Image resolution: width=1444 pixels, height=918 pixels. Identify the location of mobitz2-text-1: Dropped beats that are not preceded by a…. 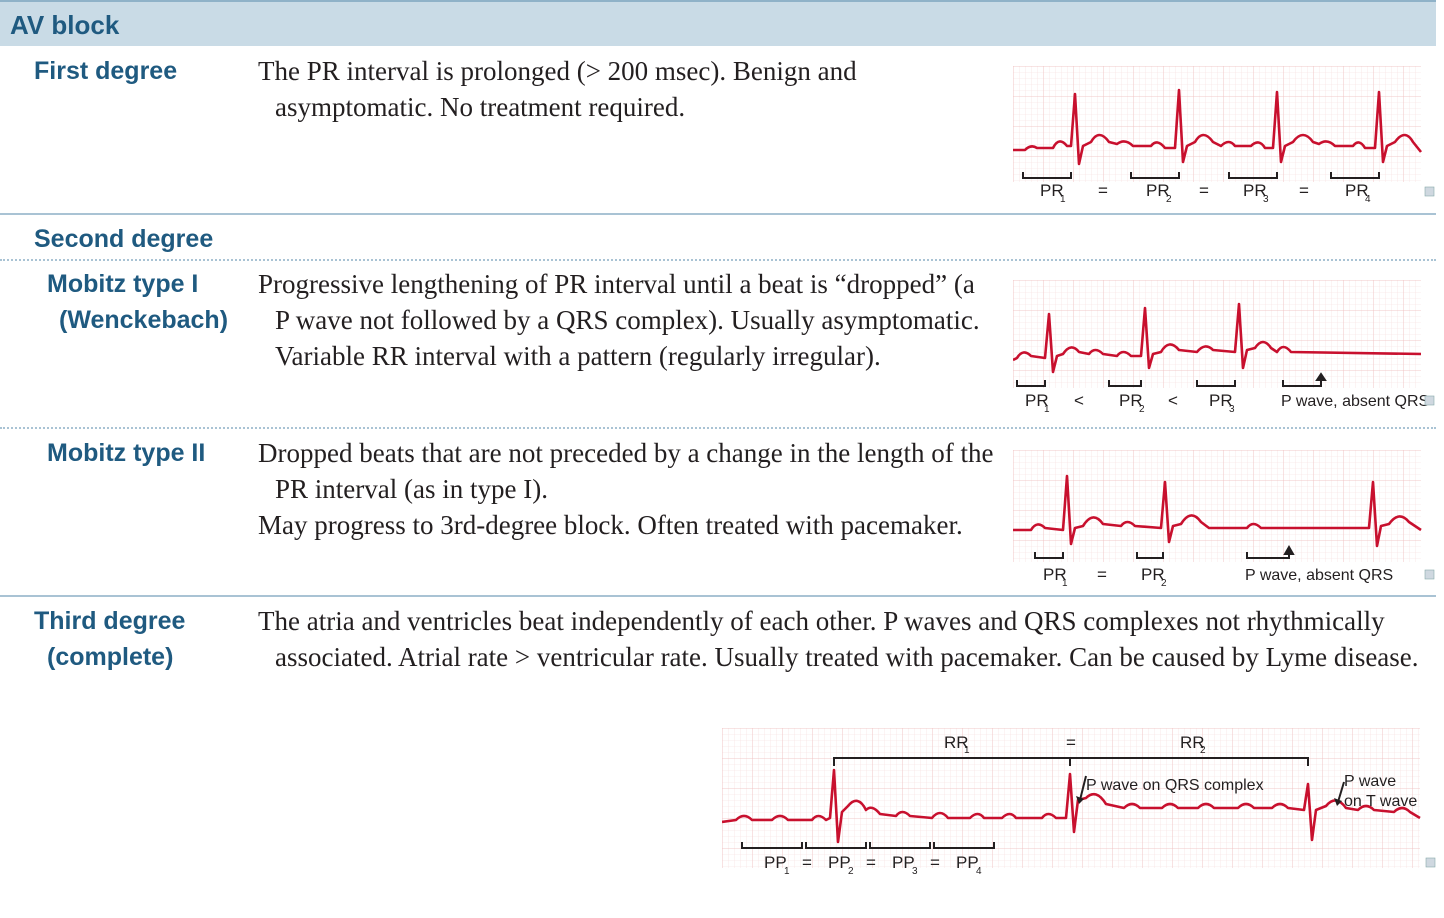
(626, 471).